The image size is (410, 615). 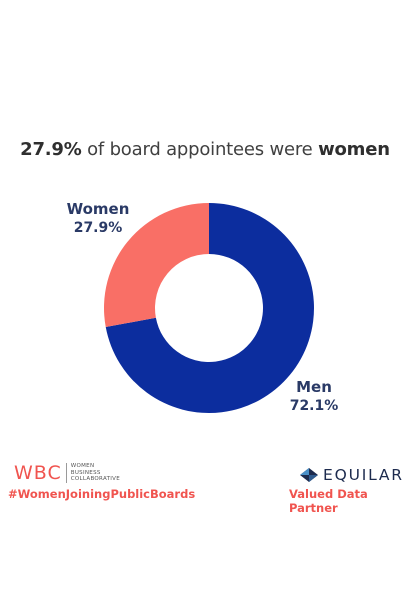 What do you see at coordinates (98, 228) in the screenshot?
I see `women-value: 27.9%` at bounding box center [98, 228].